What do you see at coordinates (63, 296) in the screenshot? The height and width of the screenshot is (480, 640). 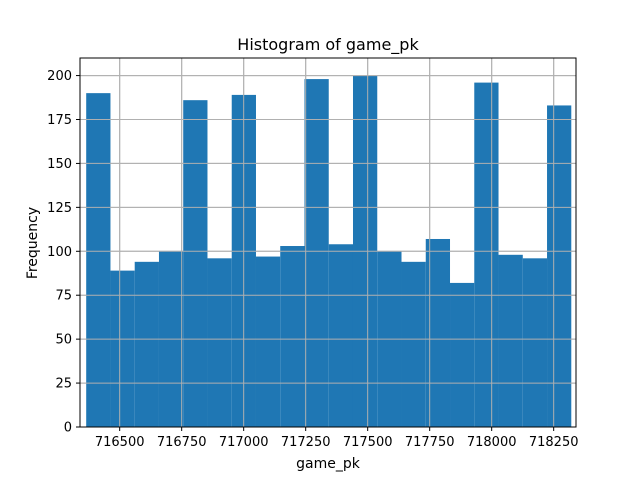 I see `y-tick-label: 75` at bounding box center [63, 296].